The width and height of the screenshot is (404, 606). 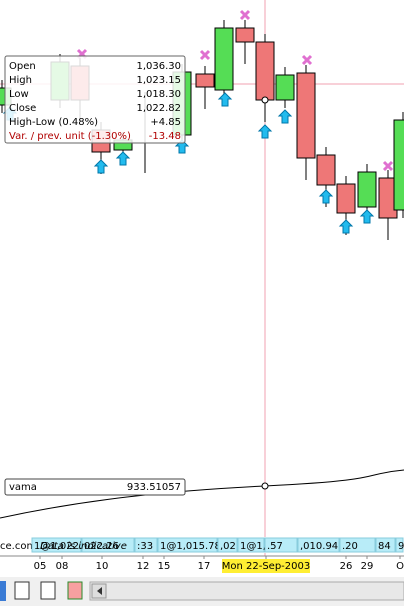 I want to click on info-box, so click(x=95, y=99).